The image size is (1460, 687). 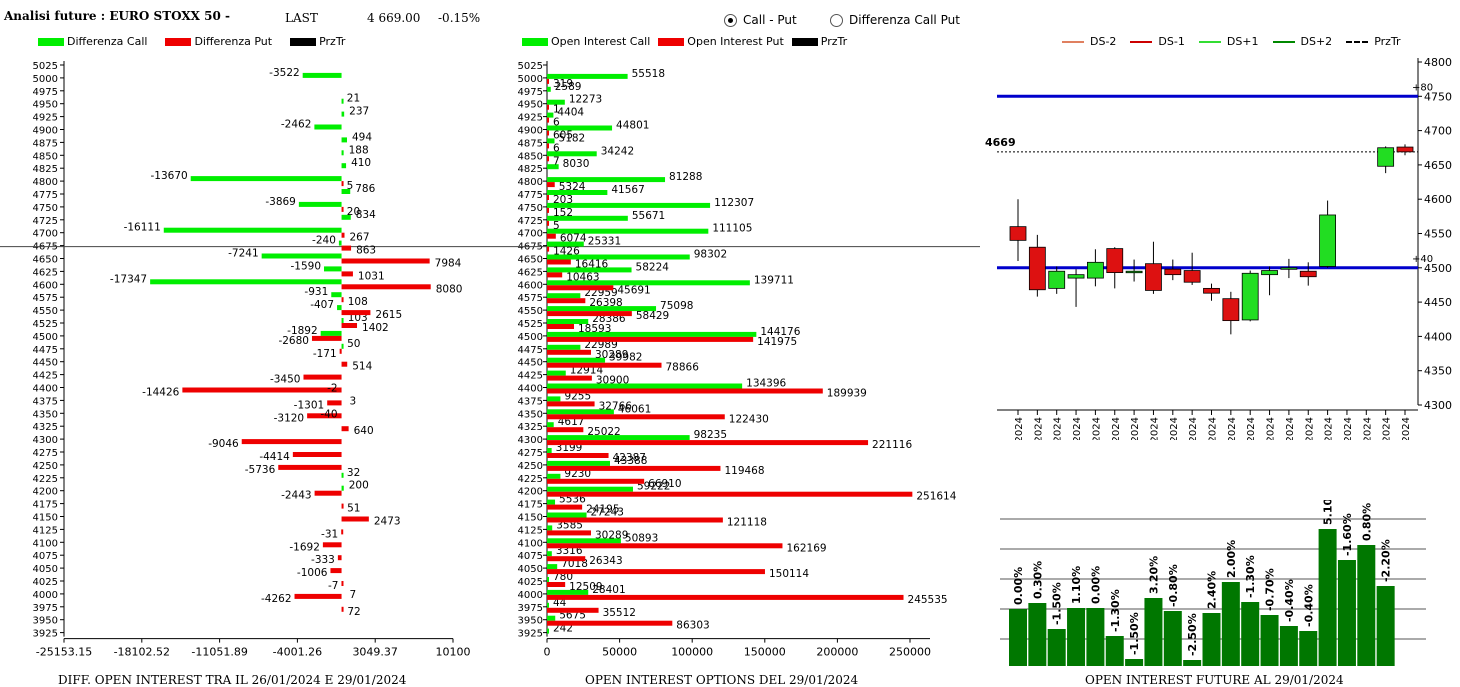 What do you see at coordinates (734, 203) in the screenshot?
I see `oi-call-label: 112307` at bounding box center [734, 203].